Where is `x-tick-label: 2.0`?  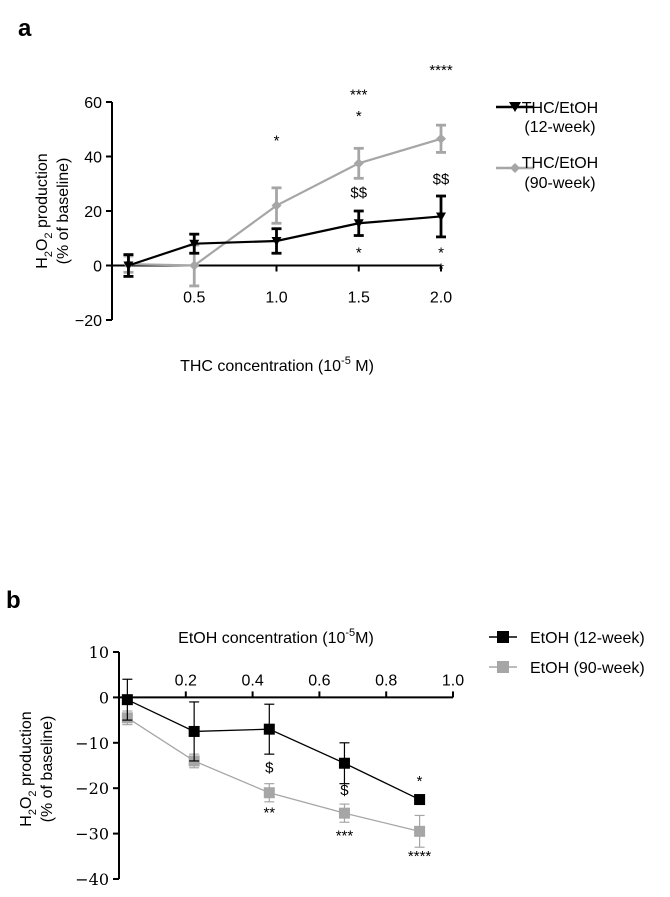
x-tick-label: 2.0 is located at coordinates (441, 298).